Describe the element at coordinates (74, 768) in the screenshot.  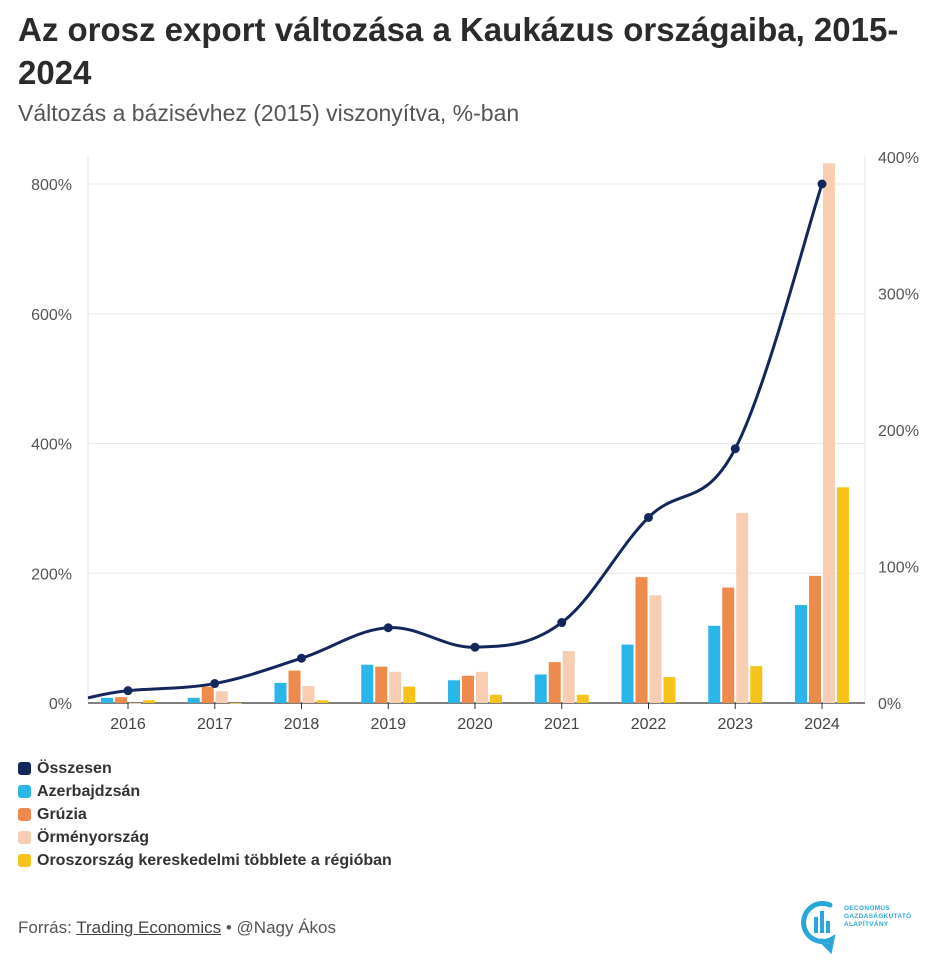
I see `legend-label-osszesen: Összesen` at that location.